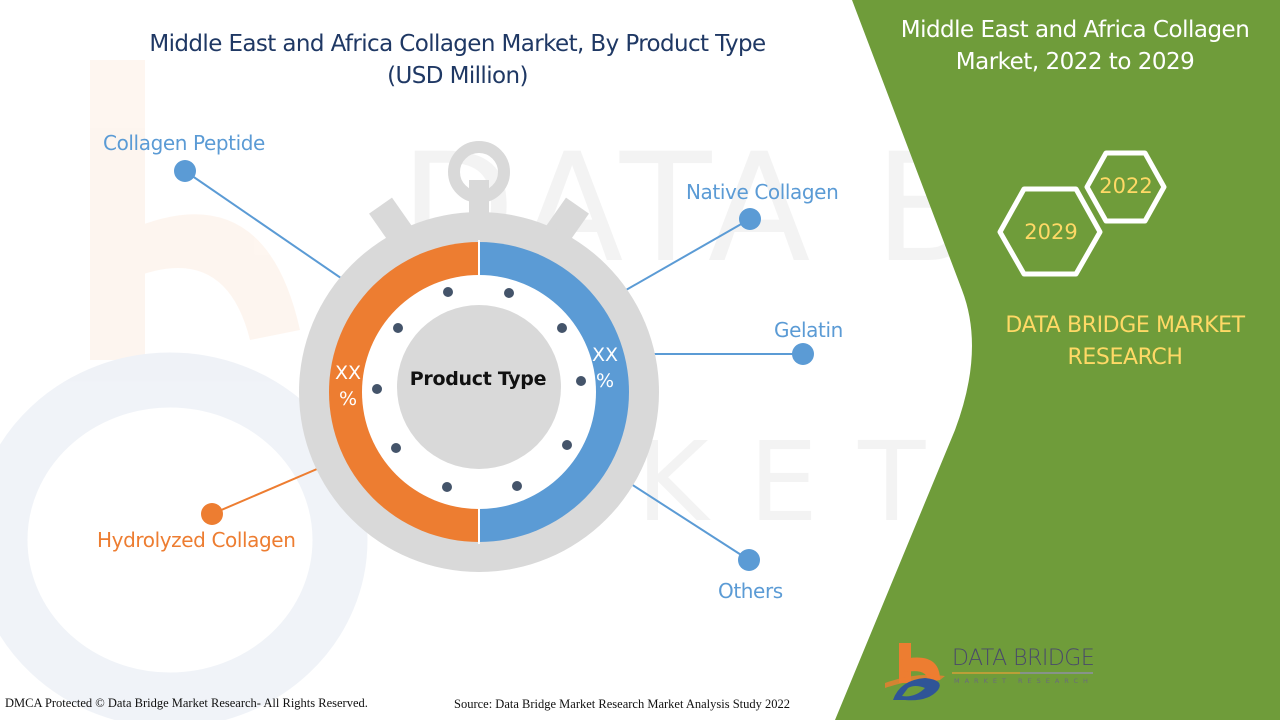 Image resolution: width=1280 pixels, height=720 pixels. Describe the element at coordinates (989, 672) in the screenshot. I see `data-bridge-logo-icon` at that location.